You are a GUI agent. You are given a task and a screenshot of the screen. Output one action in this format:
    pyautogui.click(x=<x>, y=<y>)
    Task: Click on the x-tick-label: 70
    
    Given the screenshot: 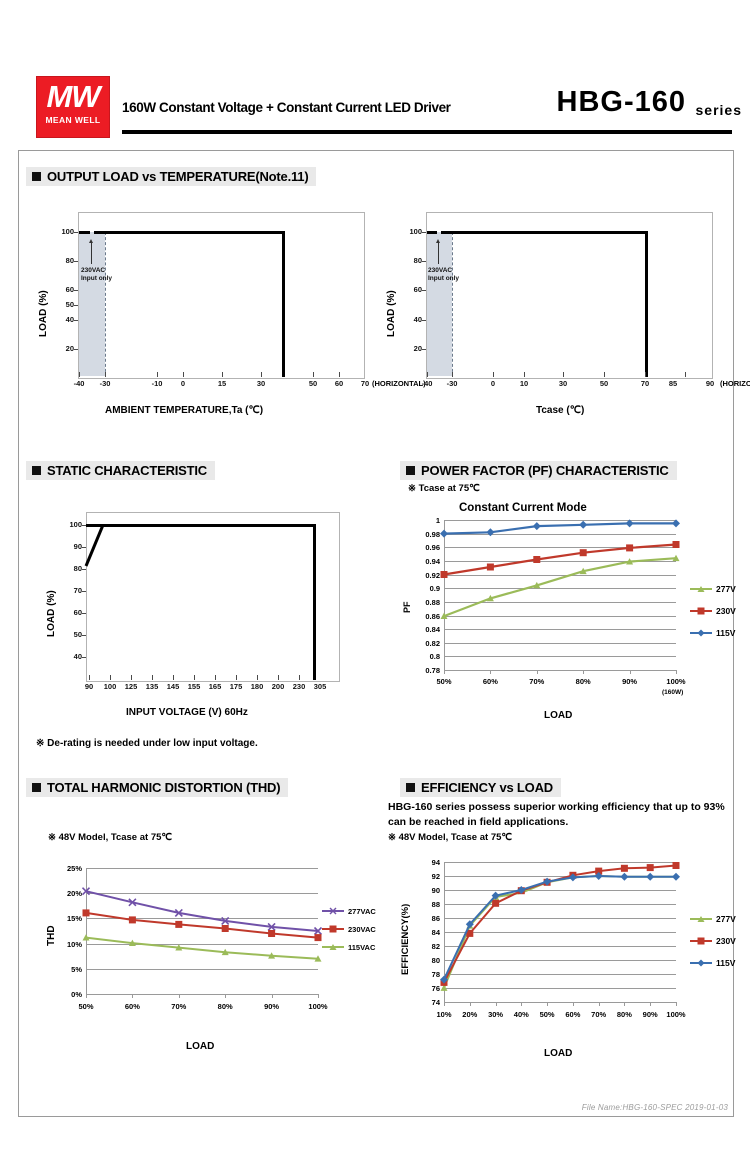 What is the action you would take?
    pyautogui.click(x=365, y=383)
    